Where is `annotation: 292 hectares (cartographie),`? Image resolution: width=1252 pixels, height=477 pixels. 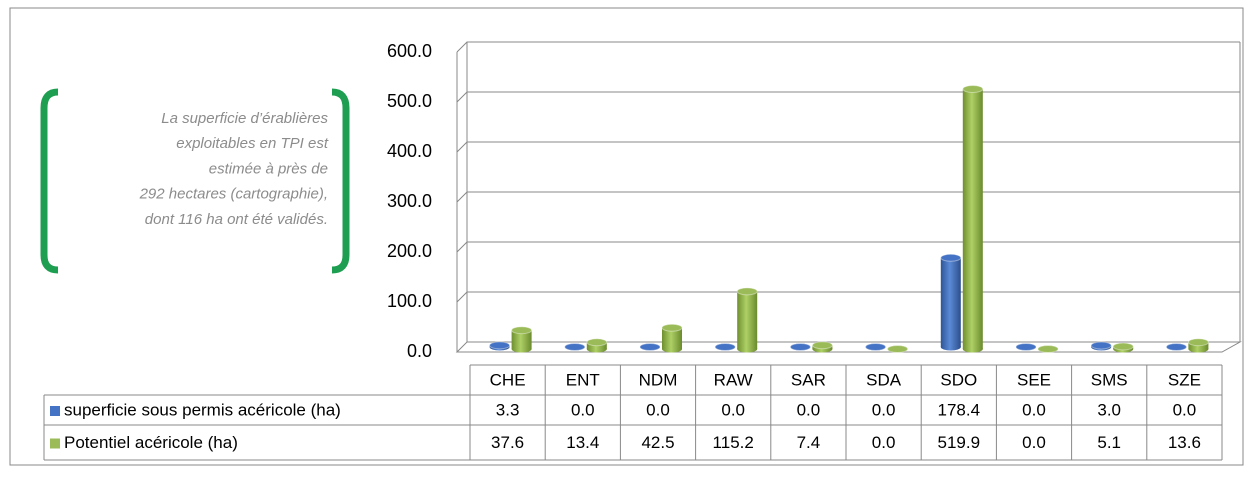
annotation: 292 hectares (cartographie), is located at coordinates (233, 194).